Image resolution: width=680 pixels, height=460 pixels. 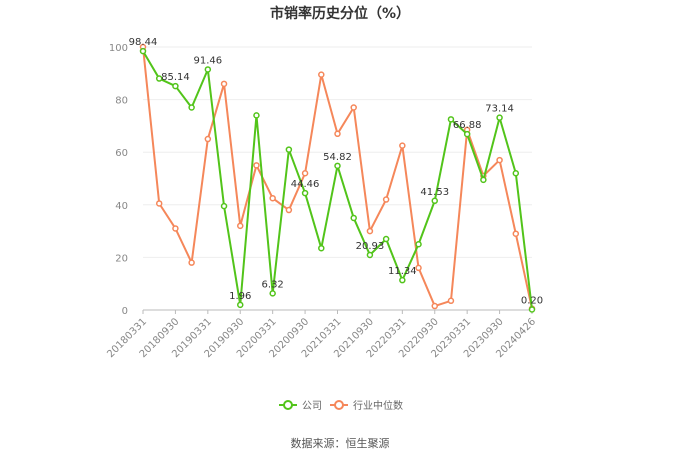 What do you see at coordinates (208, 60) in the screenshot?
I see `data-label: 91.46` at bounding box center [208, 60].